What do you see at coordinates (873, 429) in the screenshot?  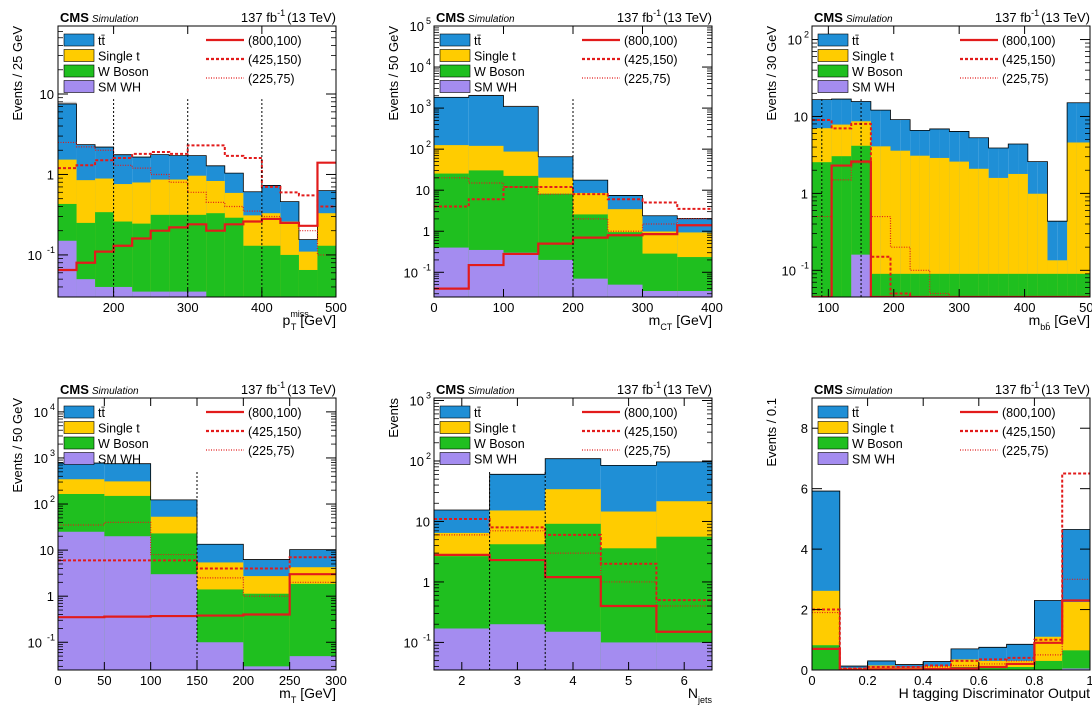 I see `legend-label-1: Single t` at bounding box center [873, 429].